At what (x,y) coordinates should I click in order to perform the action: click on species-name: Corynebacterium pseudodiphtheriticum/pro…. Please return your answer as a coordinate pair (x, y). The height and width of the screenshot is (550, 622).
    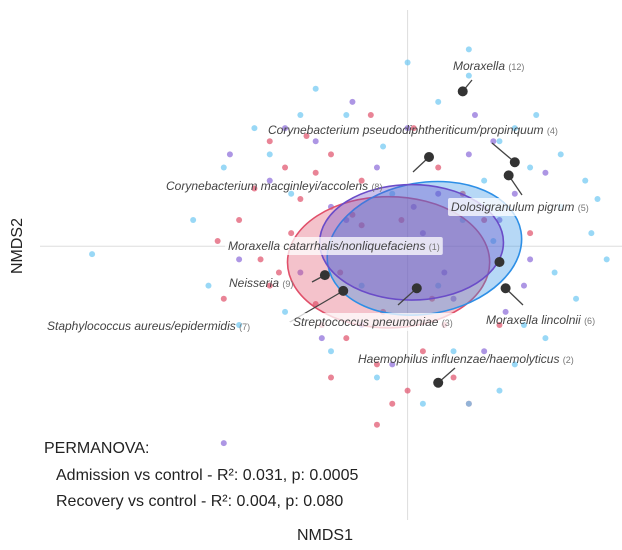
    Looking at the image, I should click on (405, 130).